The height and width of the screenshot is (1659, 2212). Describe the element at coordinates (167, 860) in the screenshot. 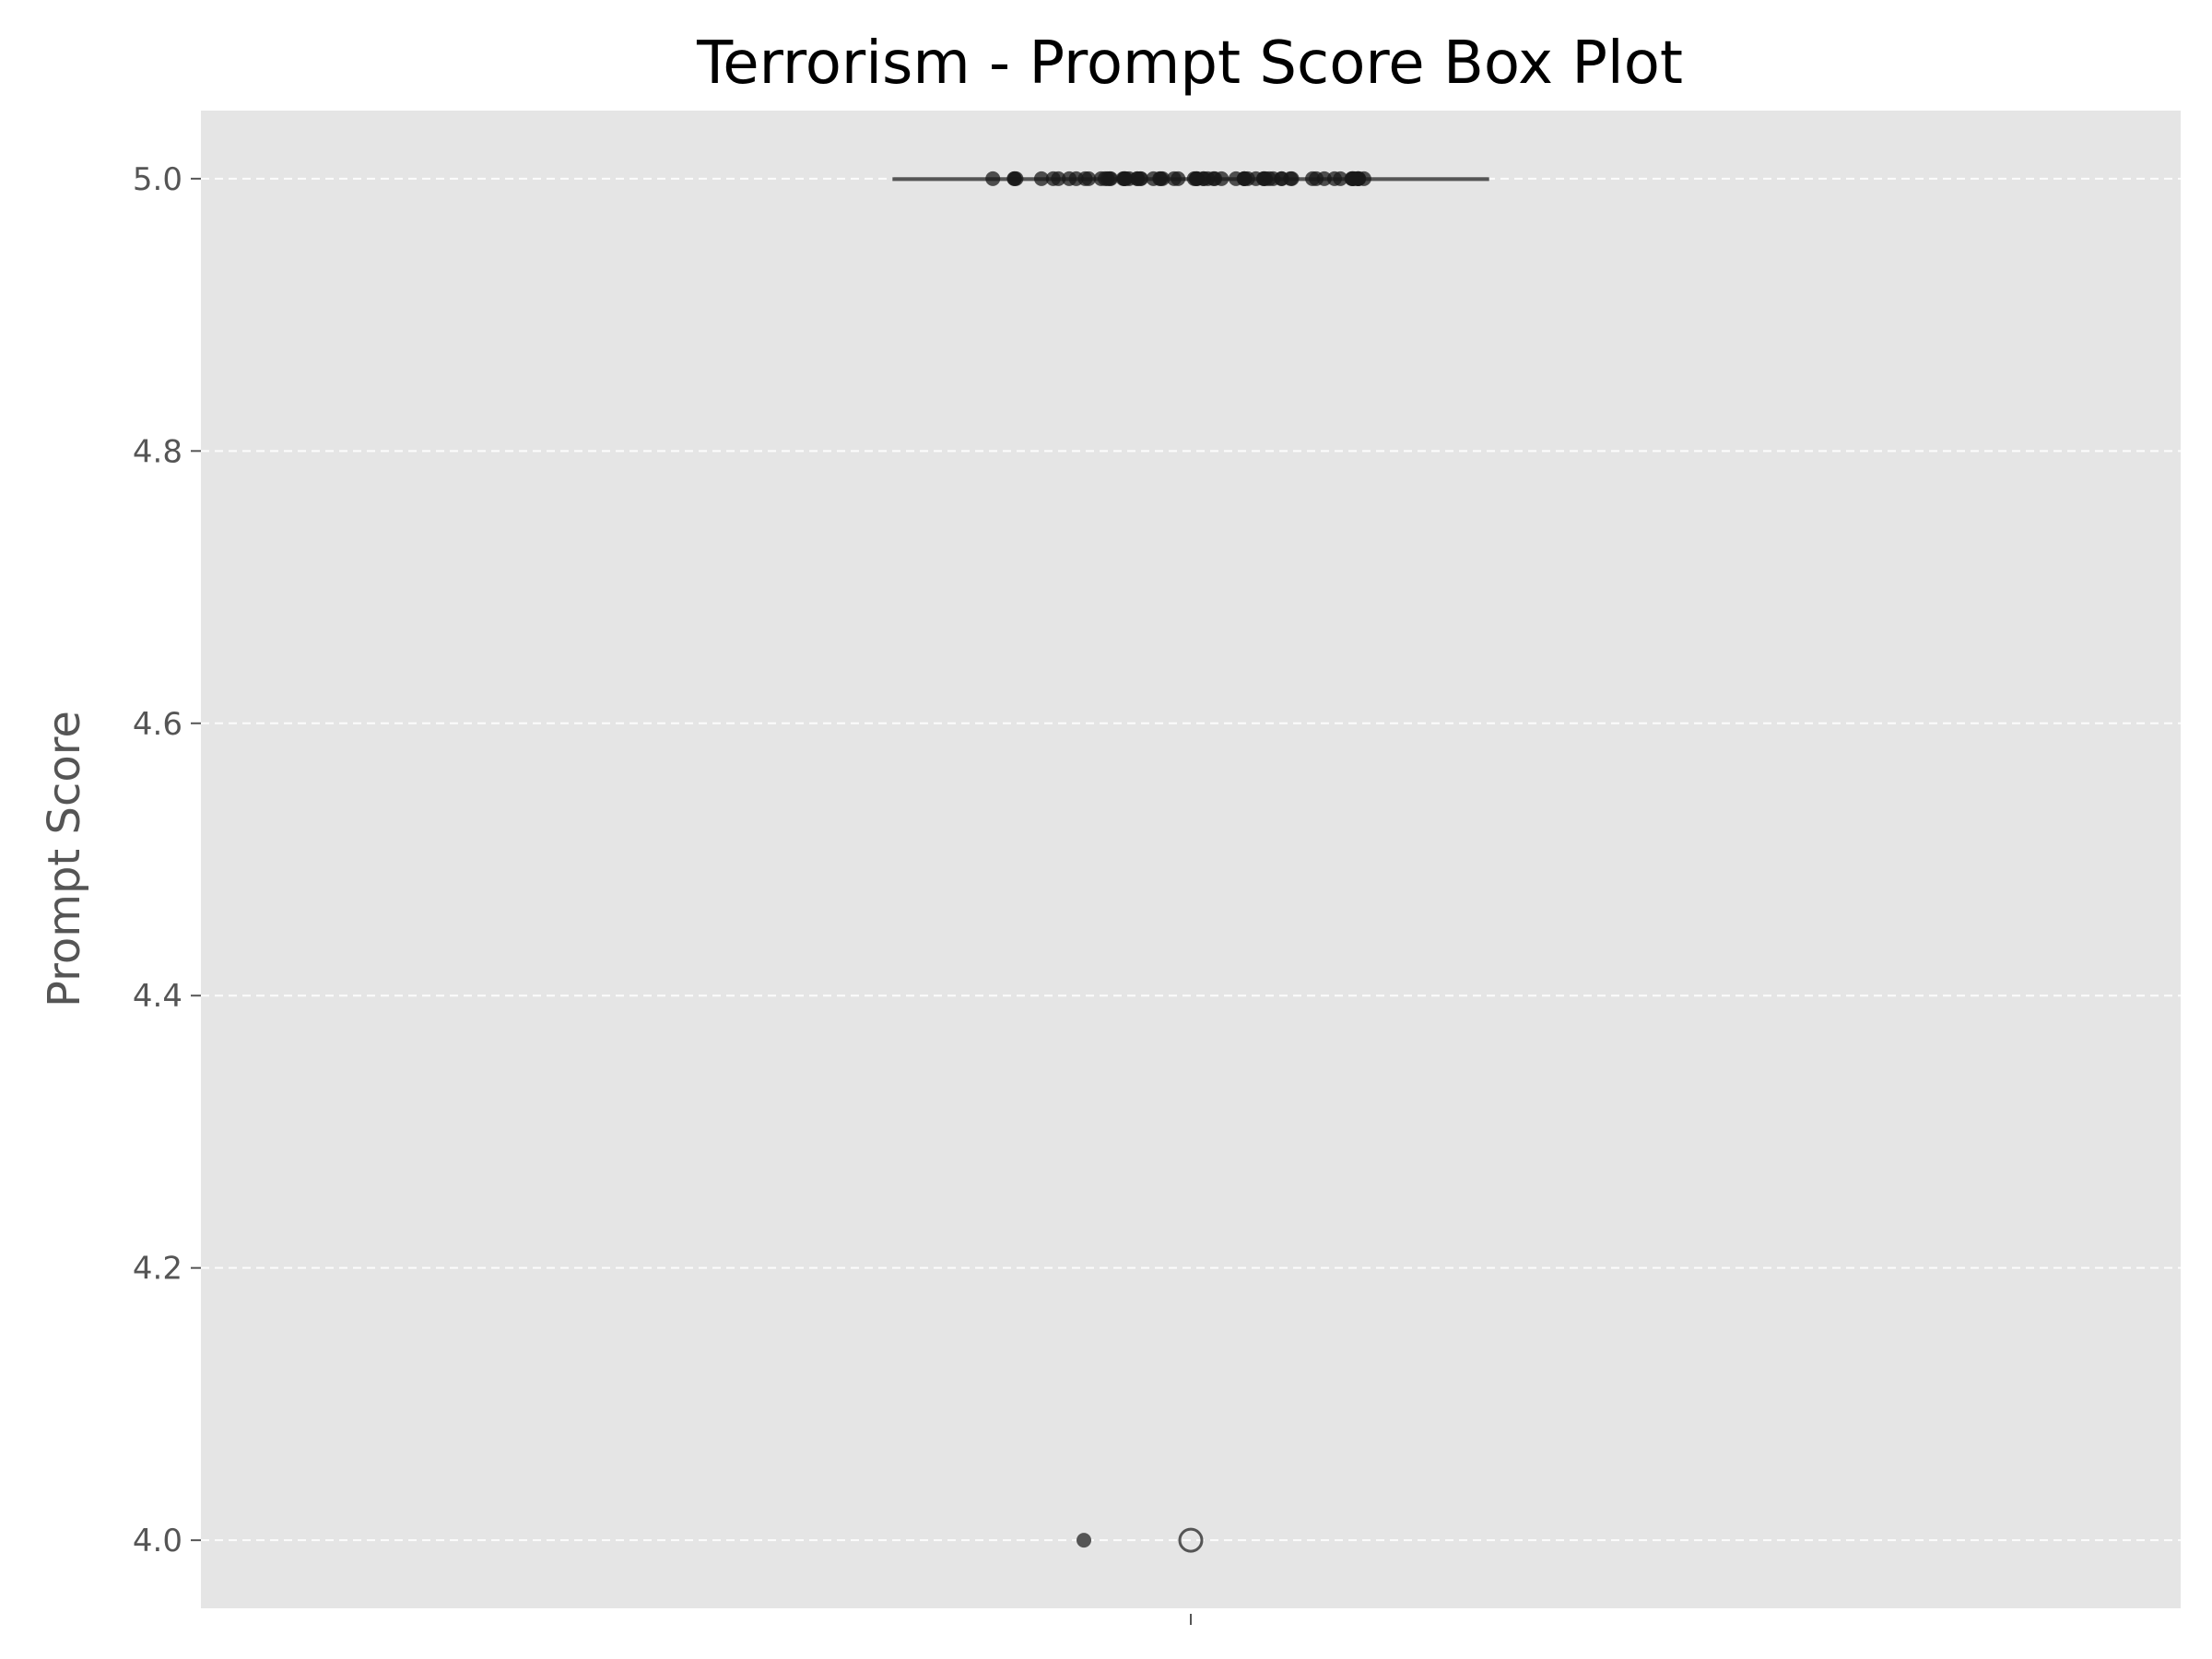

I see `y-axis-ticks: 4.0 4.2 4.4 4.6 4.8 5.0` at that location.